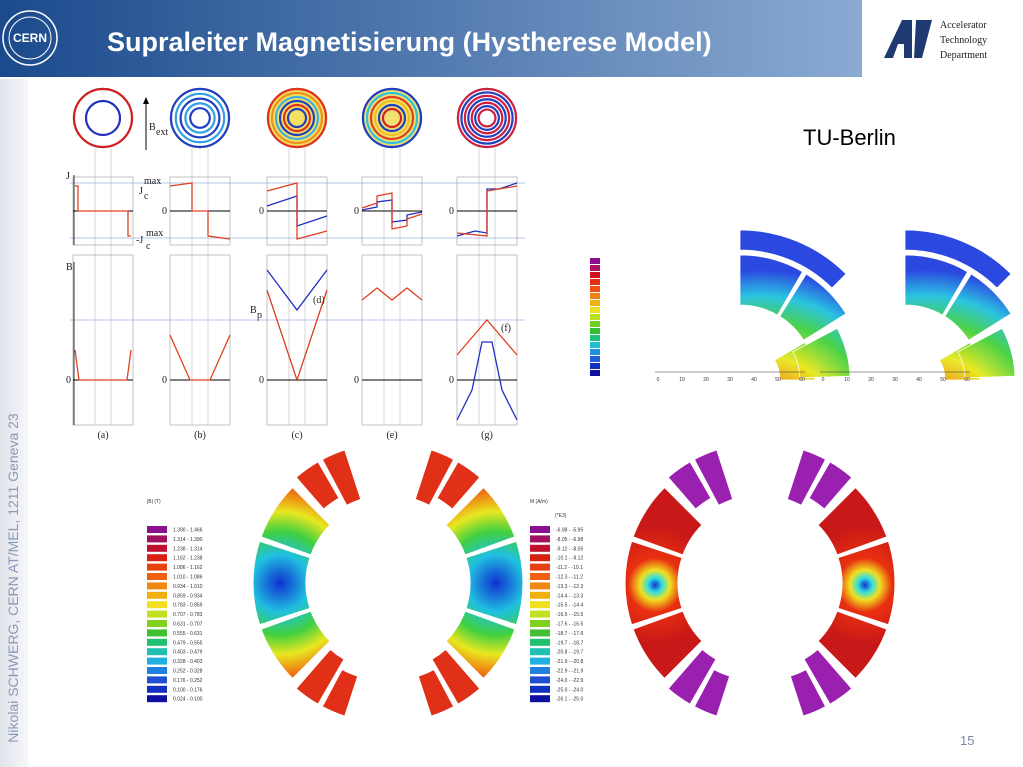  Describe the element at coordinates (963, 40) in the screenshot. I see `logo-line: Technology` at that location.